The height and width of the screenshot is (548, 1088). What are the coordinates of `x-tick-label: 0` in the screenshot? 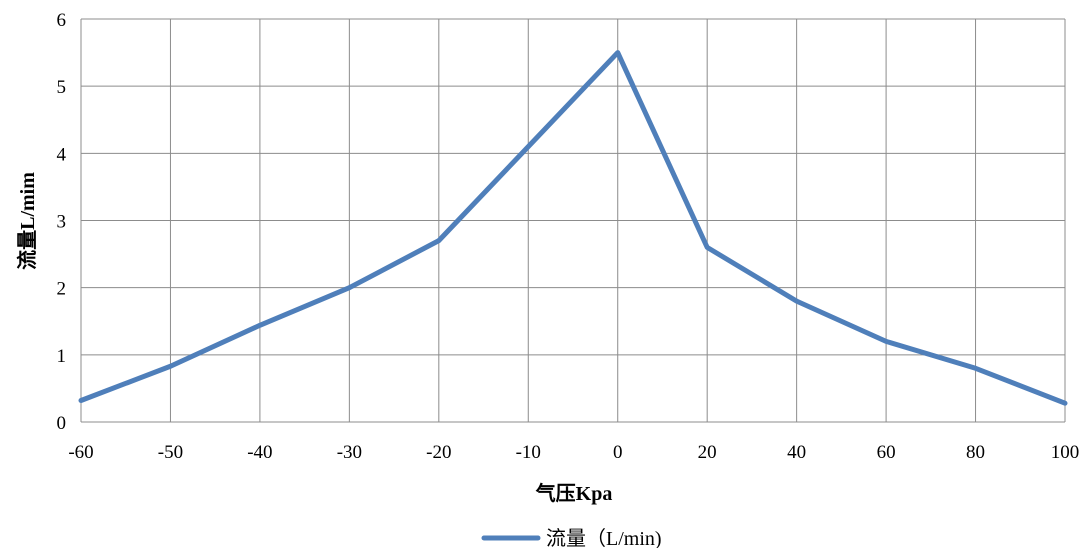 It's located at (618, 452).